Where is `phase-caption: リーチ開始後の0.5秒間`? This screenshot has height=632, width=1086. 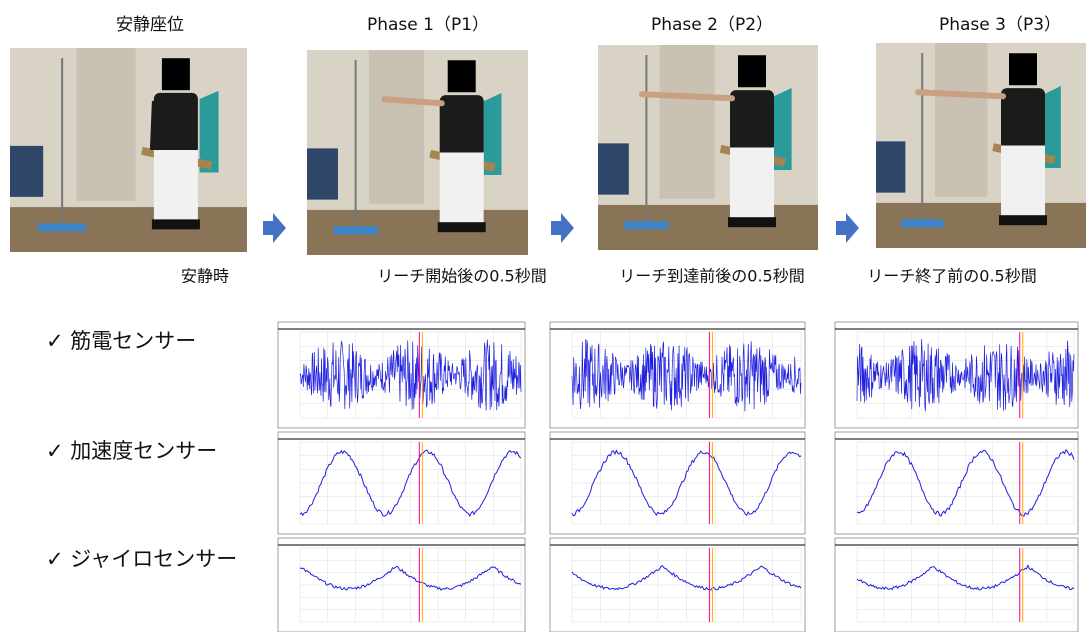
phase-caption: リーチ開始後の0.5秒間 is located at coordinates (461, 276).